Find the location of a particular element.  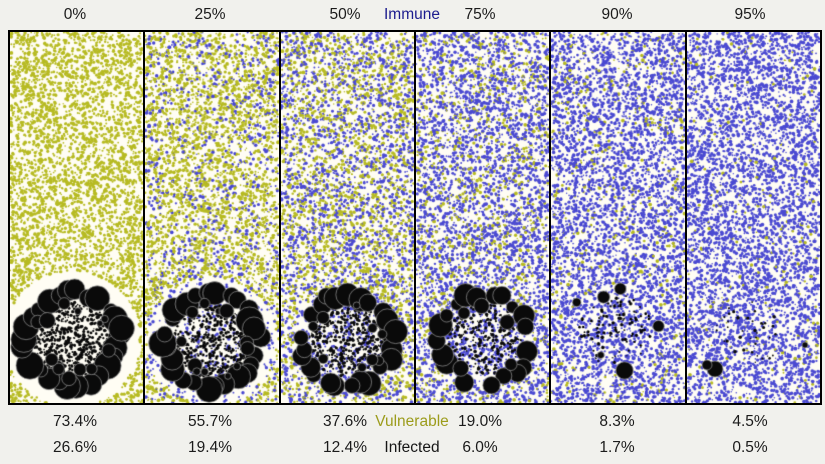

vulnerable-series-label: Vulnerable is located at coordinates (412, 421).